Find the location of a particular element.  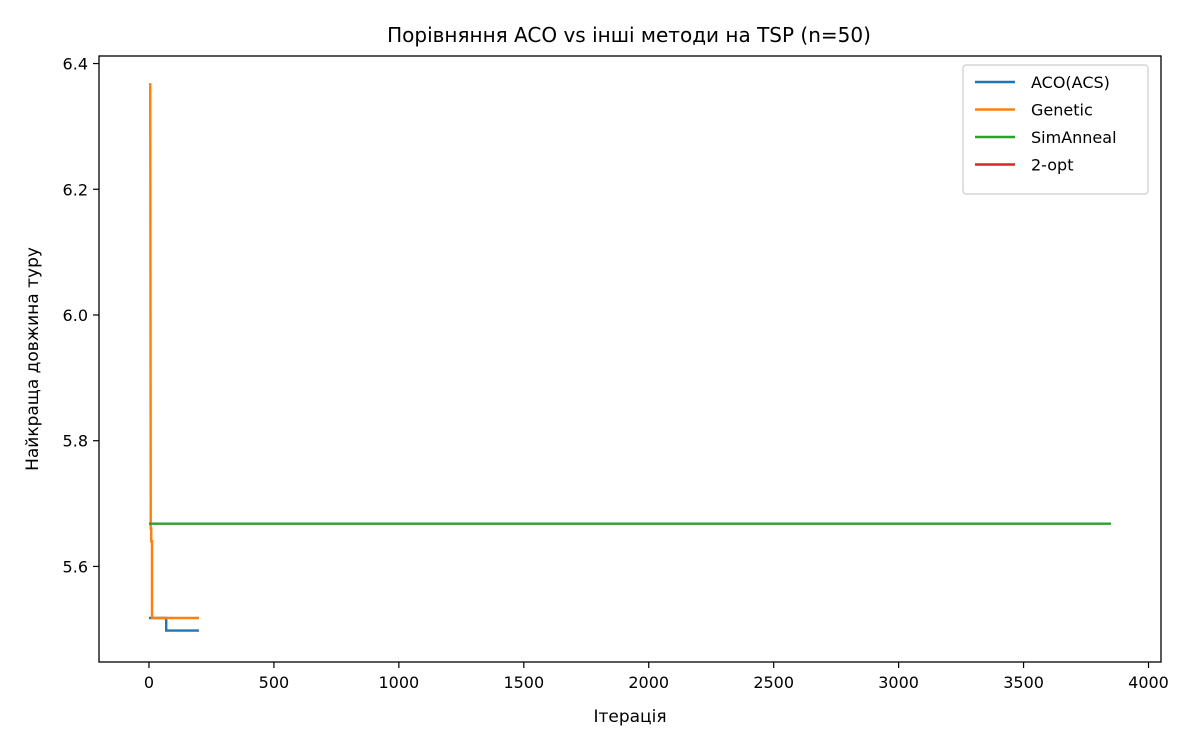

x-tick-label-7: 3500 is located at coordinates (1023, 682).